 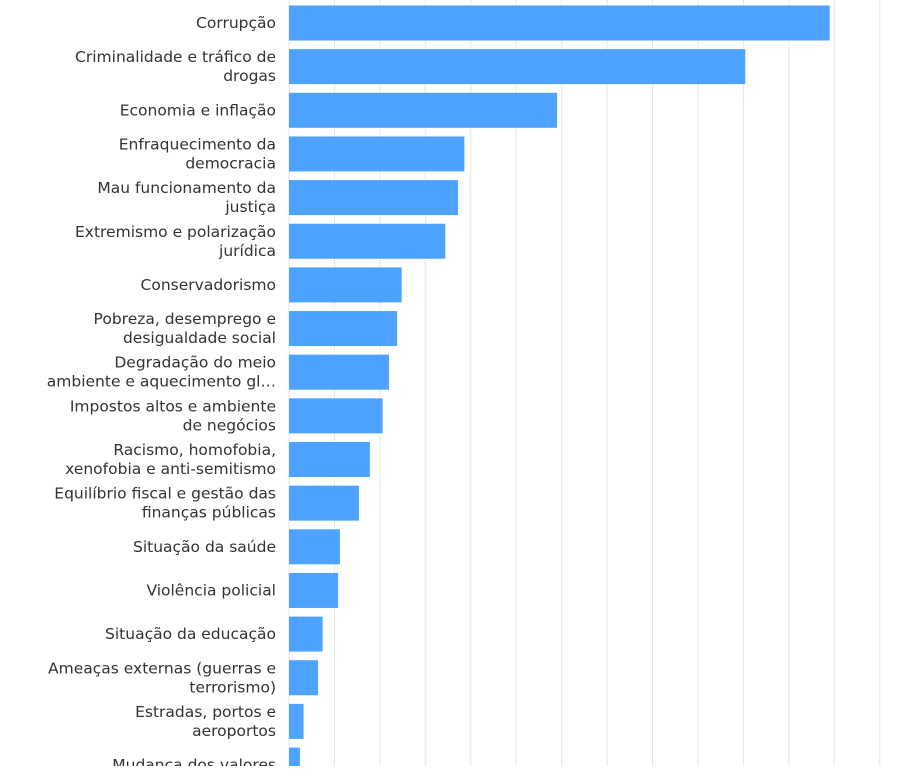 What do you see at coordinates (229, 425) in the screenshot?
I see `category-label: de negócios` at bounding box center [229, 425].